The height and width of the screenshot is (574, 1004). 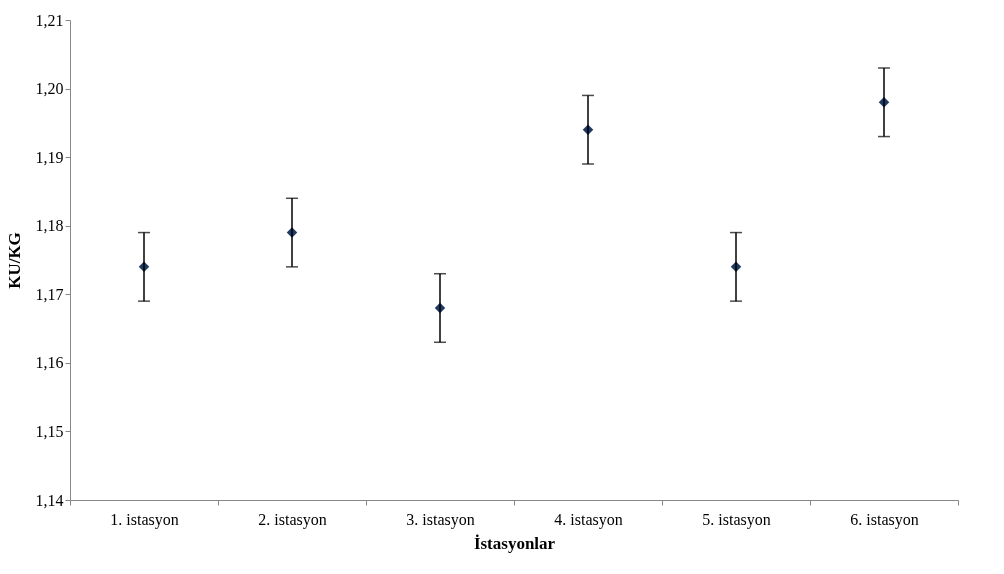 I want to click on y-tick-label: 1,21, so click(x=49, y=20).